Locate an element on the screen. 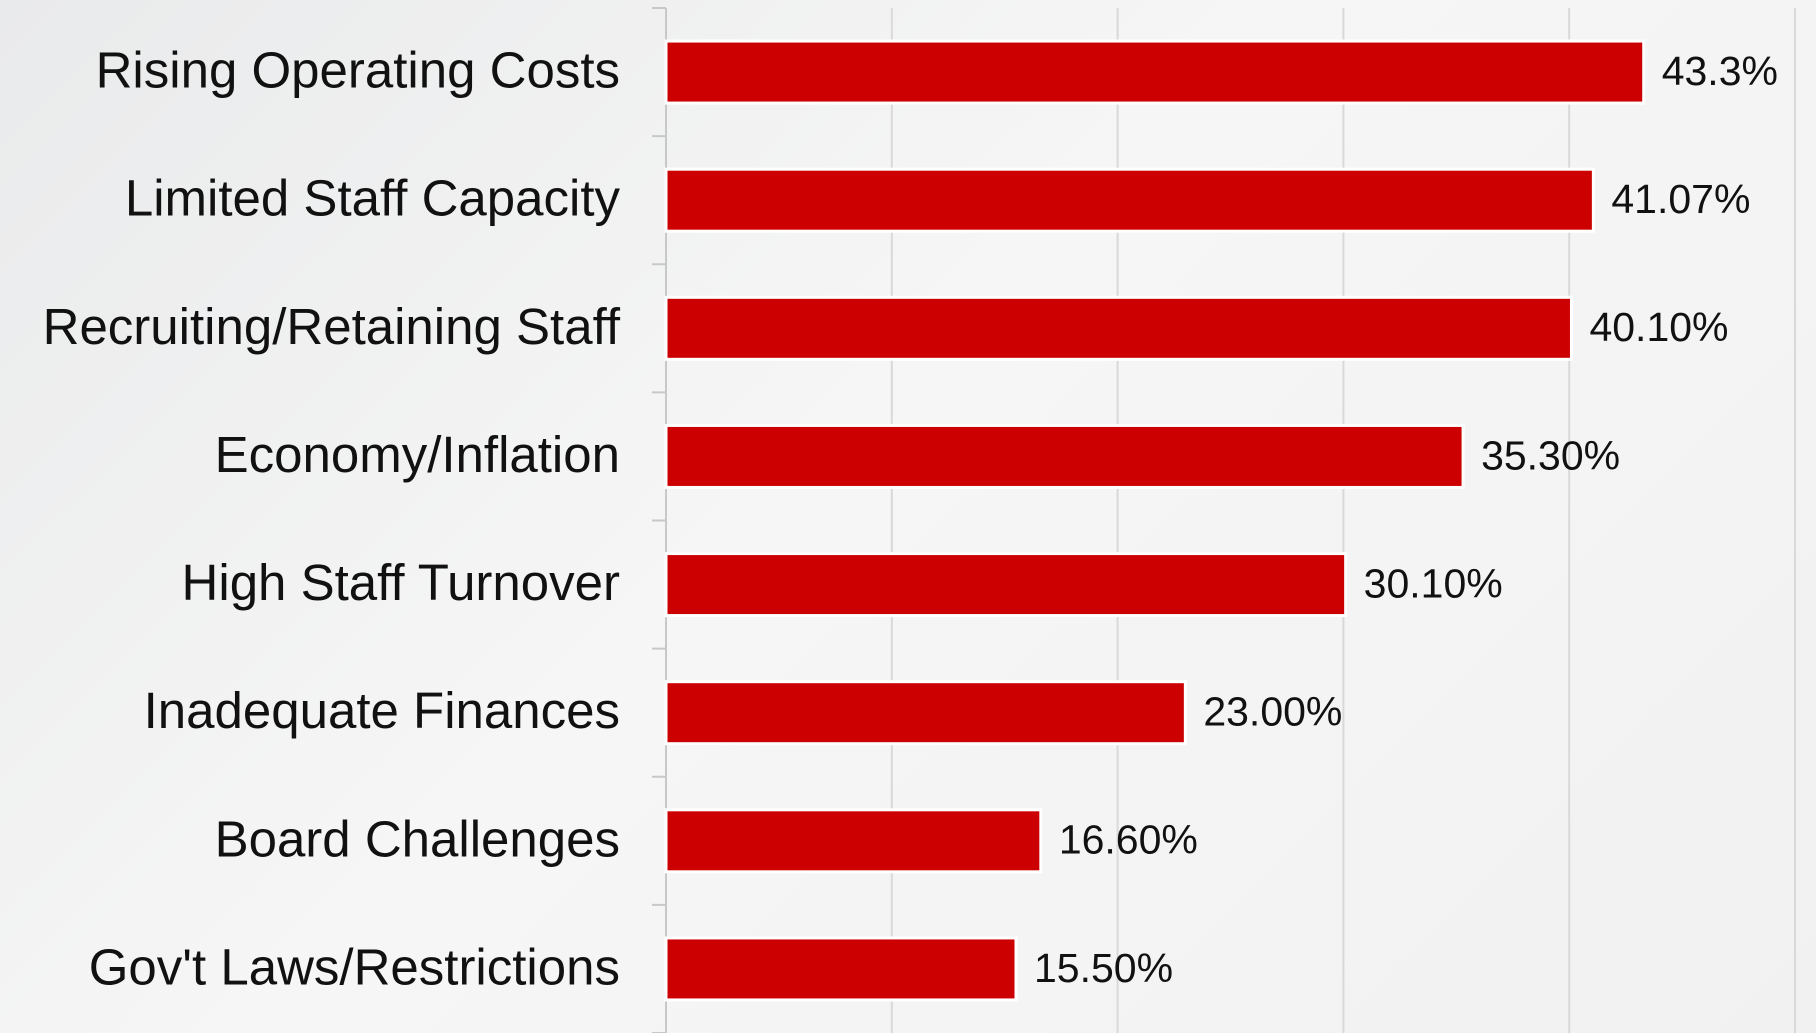  value-label: 35.30% is located at coordinates (1550, 455).